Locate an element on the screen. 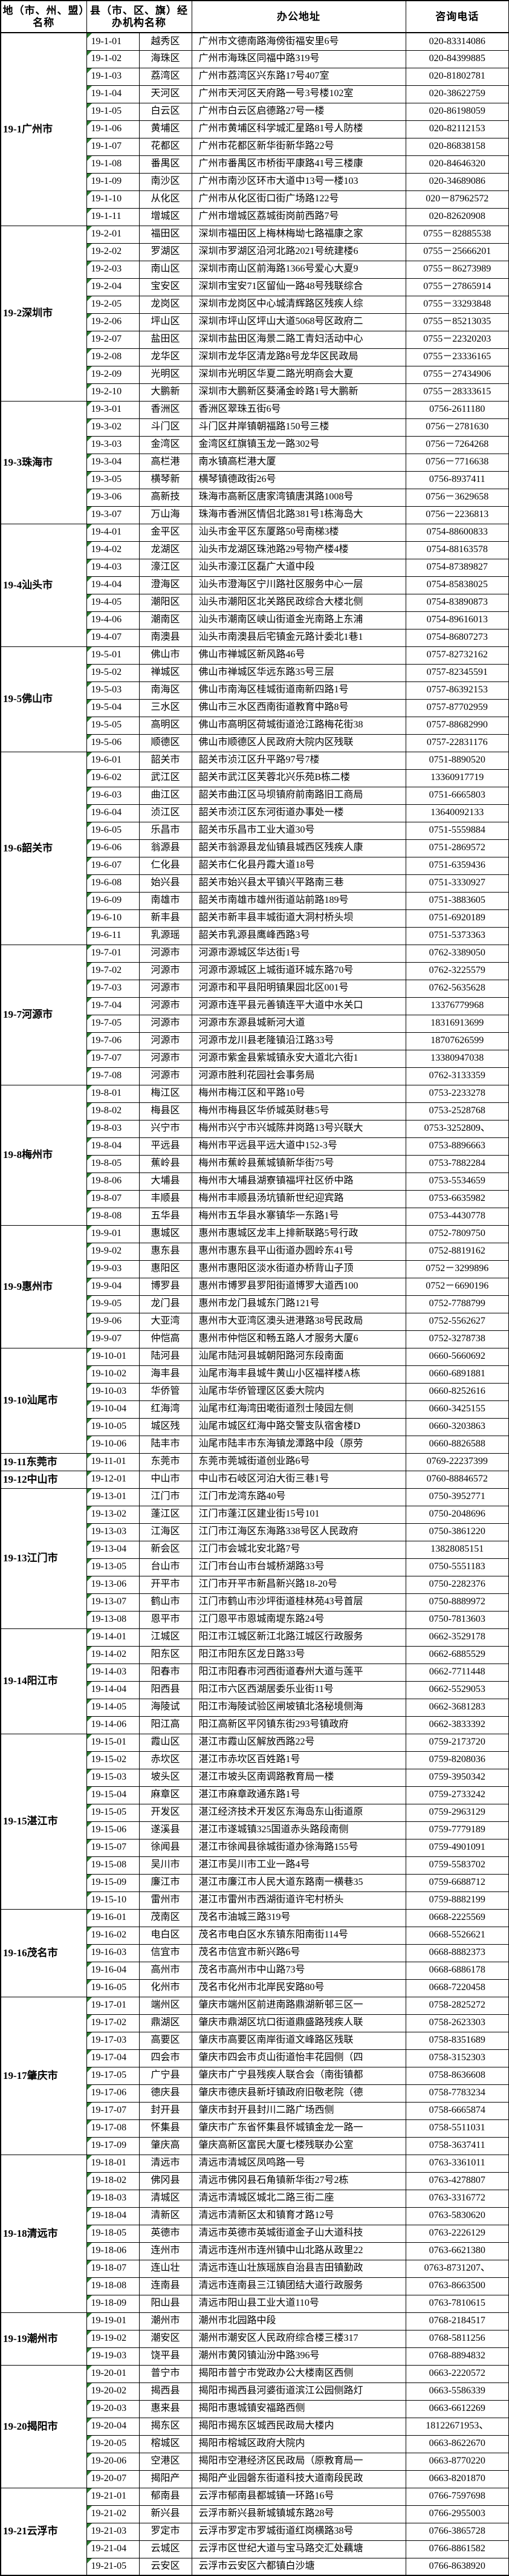 The height and width of the screenshot is (2576, 509). phone-number-cell: 0763-6621380 is located at coordinates (457, 2251).